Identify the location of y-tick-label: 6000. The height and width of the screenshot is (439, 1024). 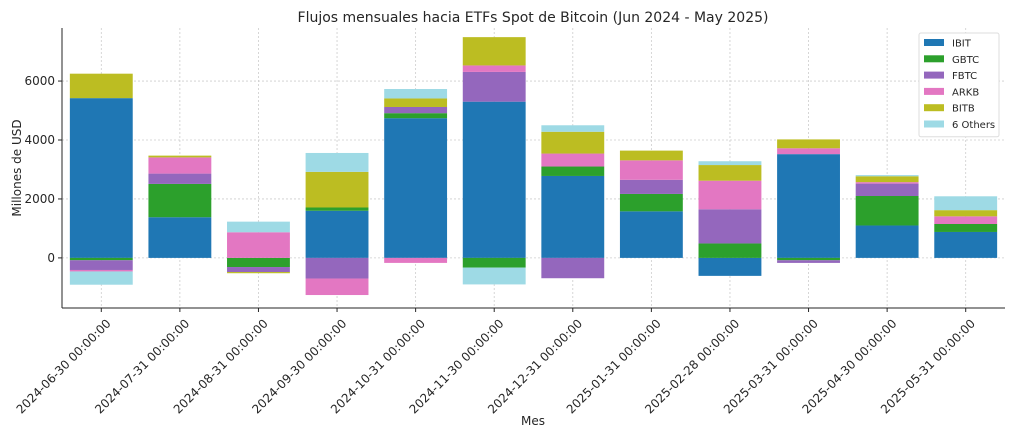
(39, 81).